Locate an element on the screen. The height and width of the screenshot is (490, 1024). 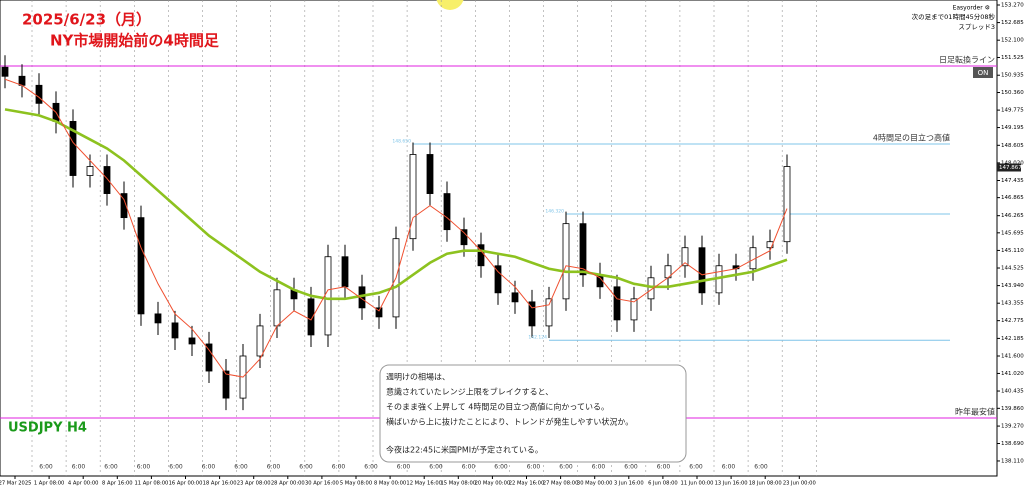
level-label: 昨年最安値 is located at coordinates (975, 411).